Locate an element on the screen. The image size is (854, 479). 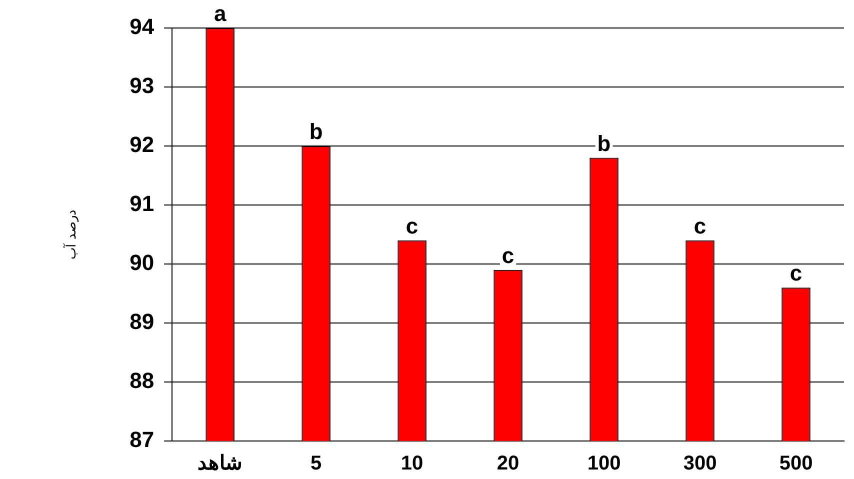
x-tick-label: شاهد is located at coordinates (220, 463).